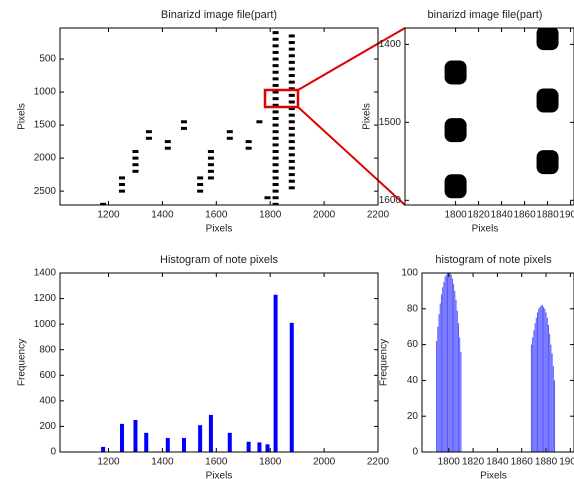 The image size is (574, 479). What do you see at coordinates (415, 452) in the screenshot?
I see `y-tick-label: 0` at bounding box center [415, 452].